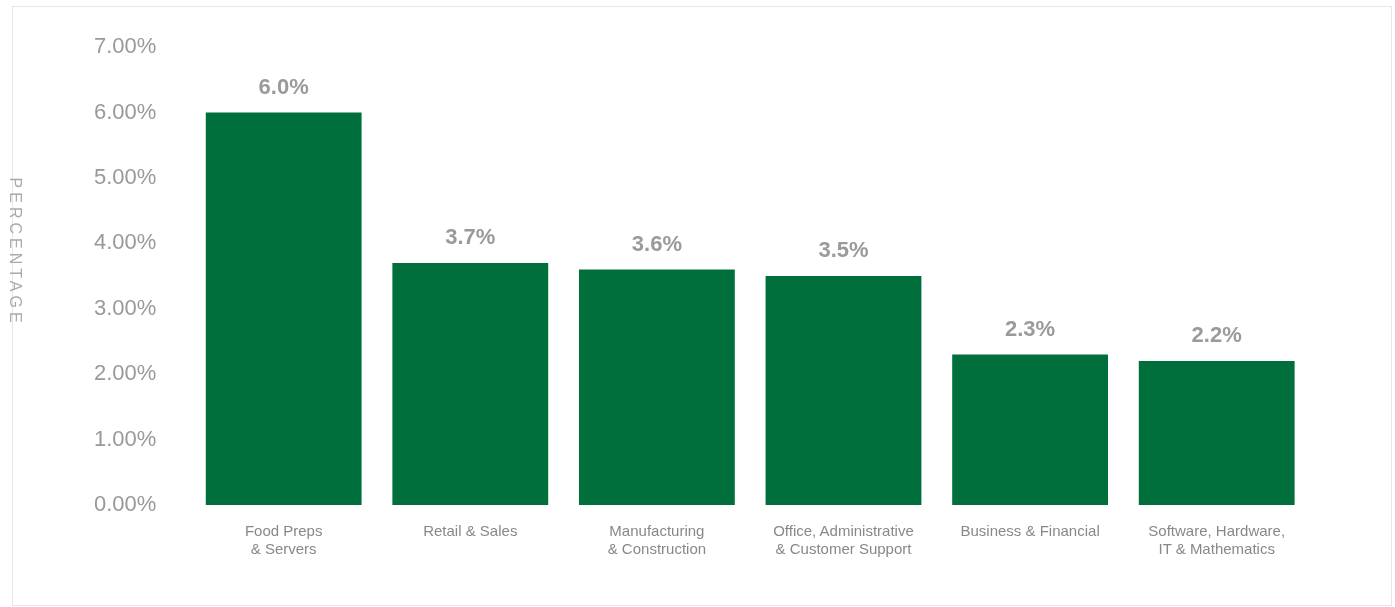 The height and width of the screenshot is (607, 1395). I want to click on data-label: 3.7%, so click(470, 237).